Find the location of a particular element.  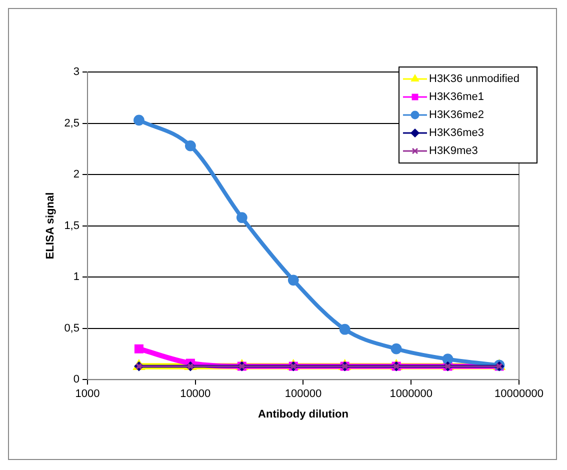

y-tick-label: 3 is located at coordinates (76, 72).